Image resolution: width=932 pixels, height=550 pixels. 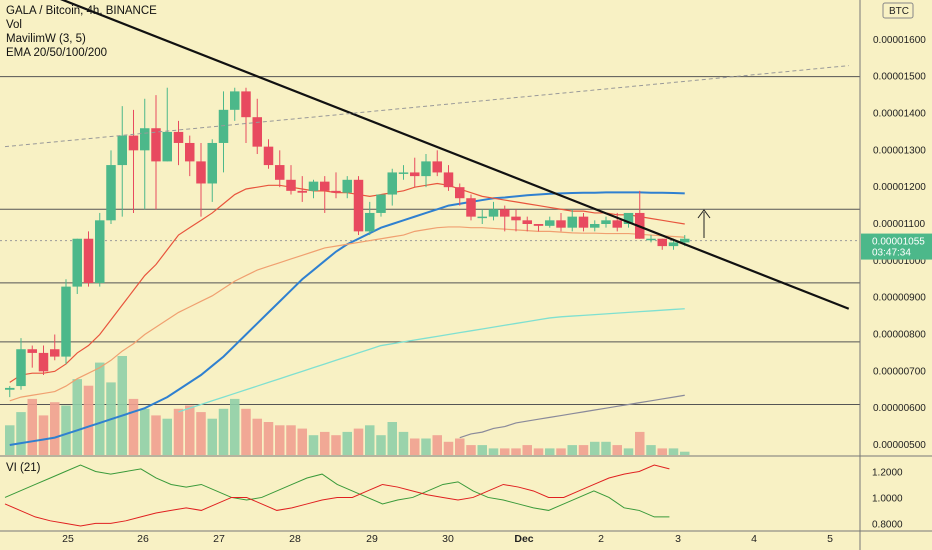 I want to click on vi-minus-line, so click(x=337, y=495).